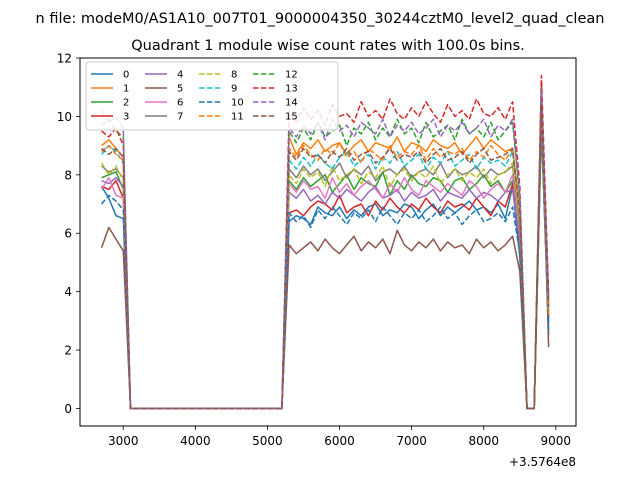  I want to click on y-tick-label: 12, so click(64, 59).